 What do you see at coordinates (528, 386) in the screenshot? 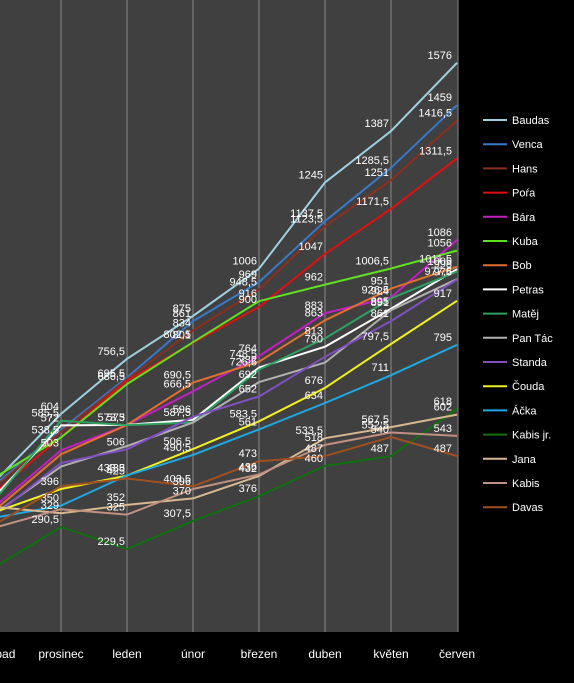
I see `legend-label: Čouda` at bounding box center [528, 386].